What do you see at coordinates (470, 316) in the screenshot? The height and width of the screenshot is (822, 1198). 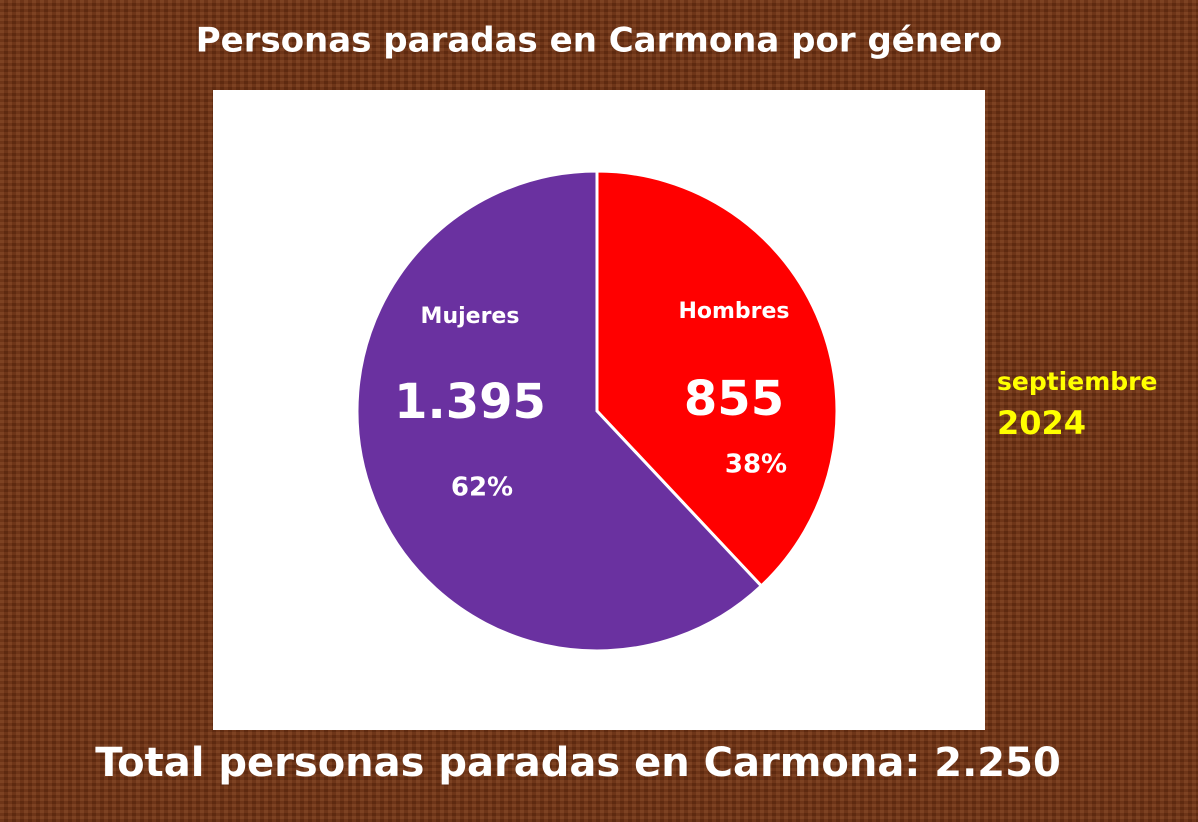 I see `slice-label: Mujeres` at bounding box center [470, 316].